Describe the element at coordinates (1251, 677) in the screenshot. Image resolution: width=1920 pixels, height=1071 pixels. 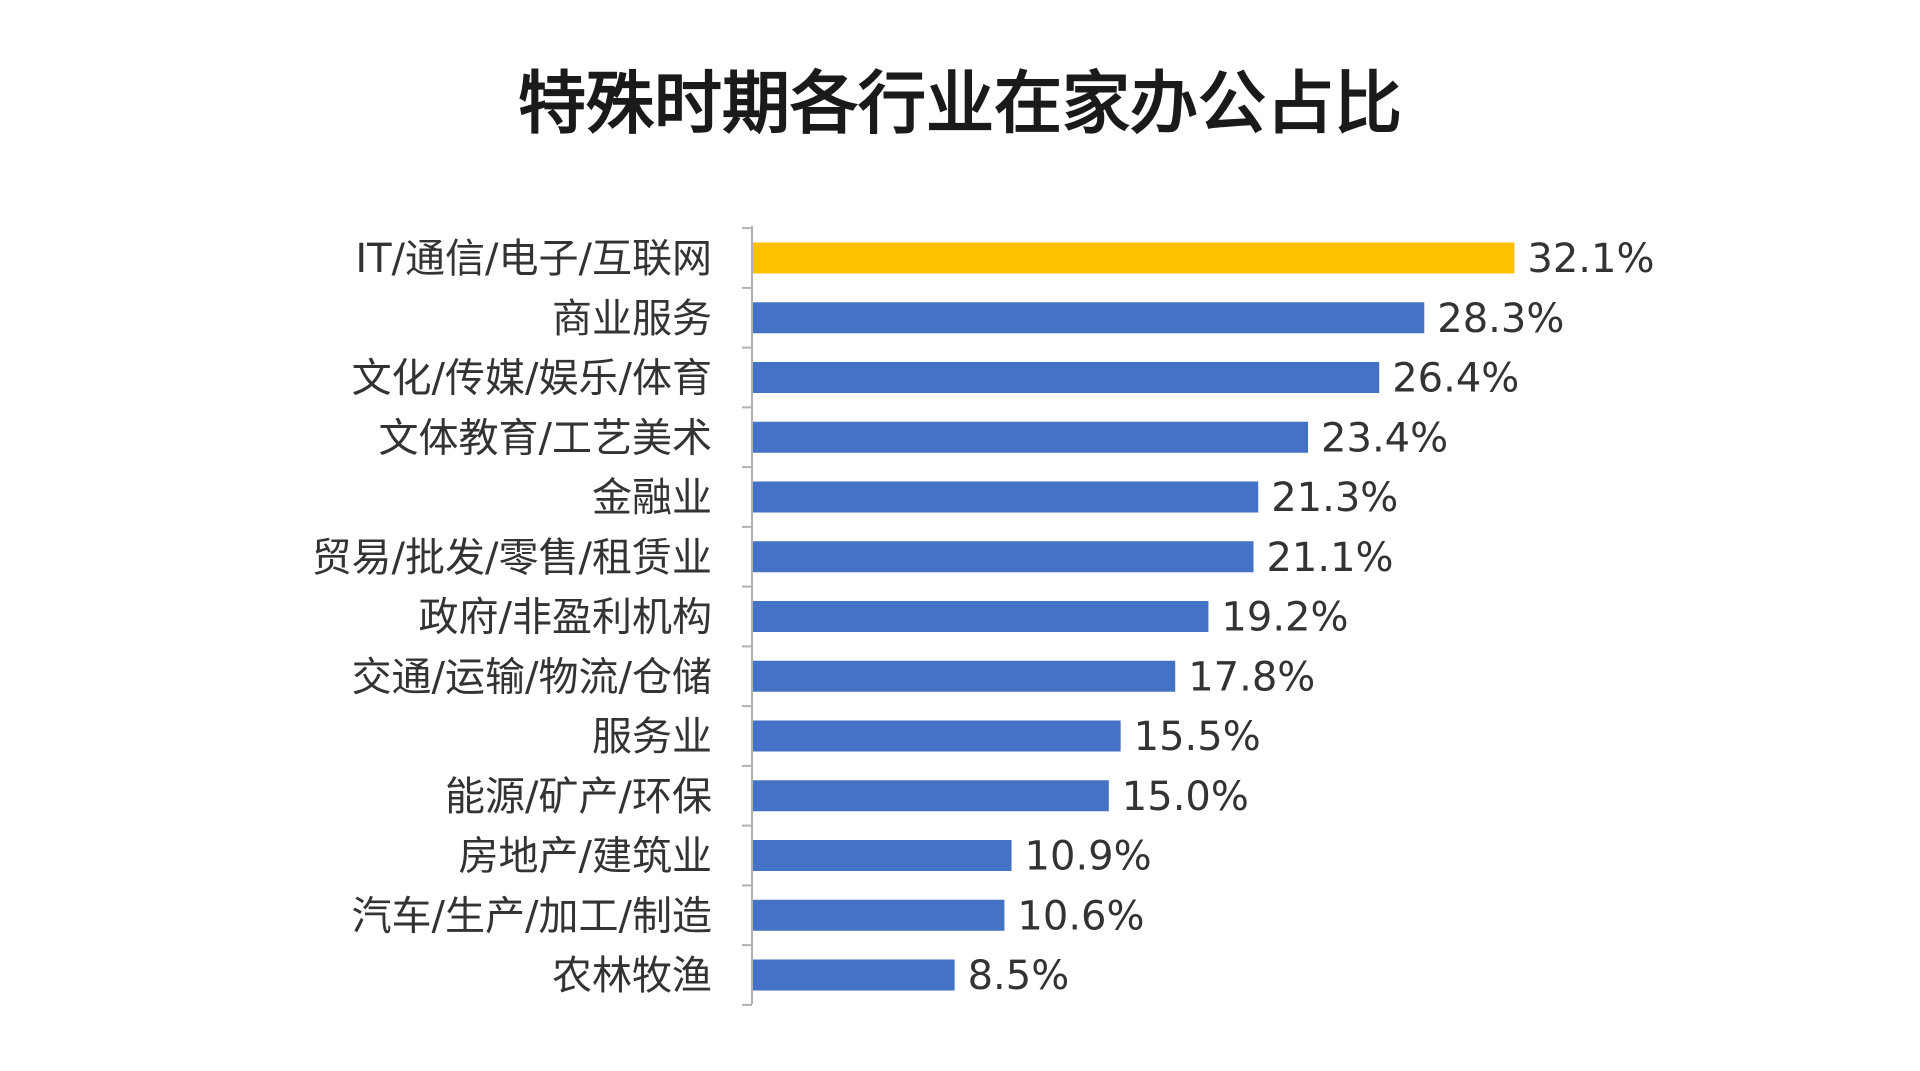
I see `value-label: 17.8%` at that location.